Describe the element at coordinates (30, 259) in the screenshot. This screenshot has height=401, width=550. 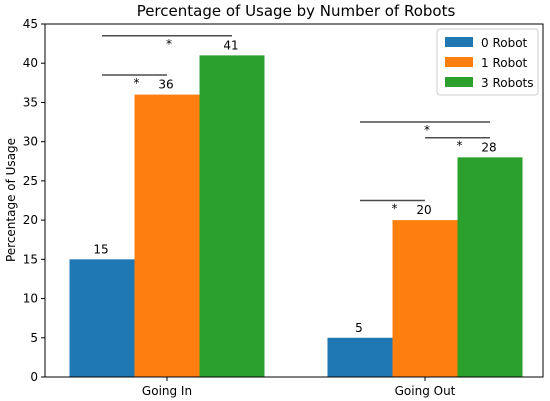
I see `y-tick-label: 15` at that location.